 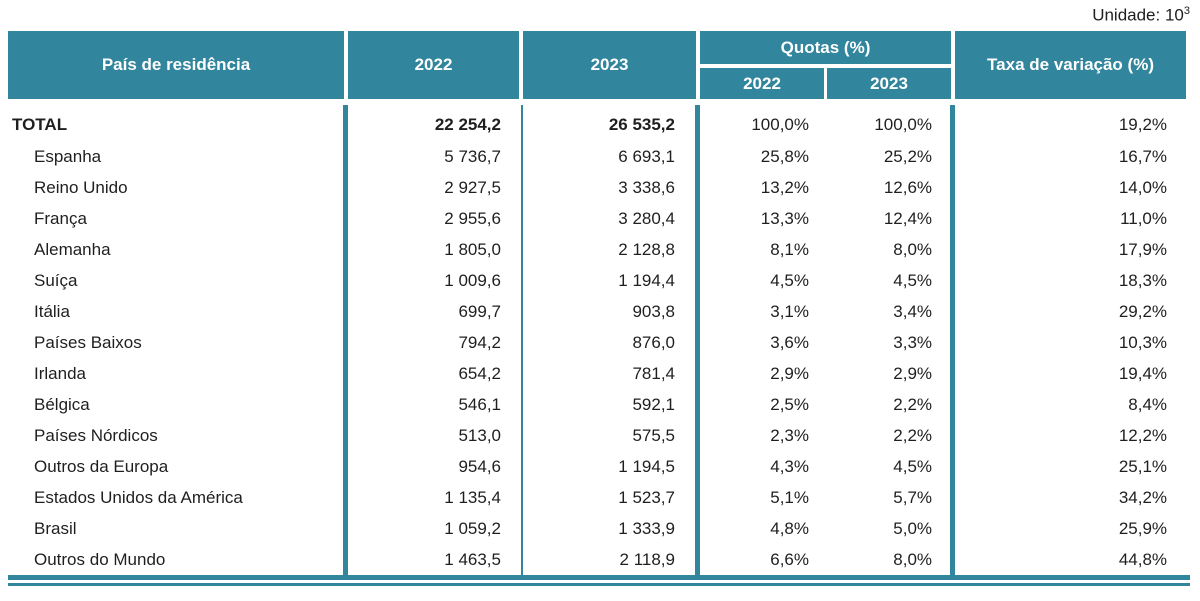 What do you see at coordinates (611, 497) in the screenshot?
I see `value-2023-cell: 1 523,7` at bounding box center [611, 497].